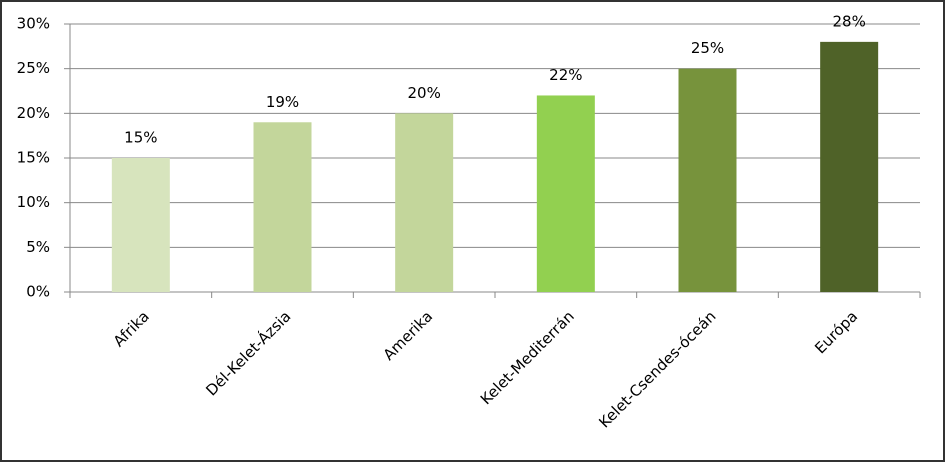 This screenshot has height=462, width=945. I want to click on value-label: 20%, so click(423, 93).